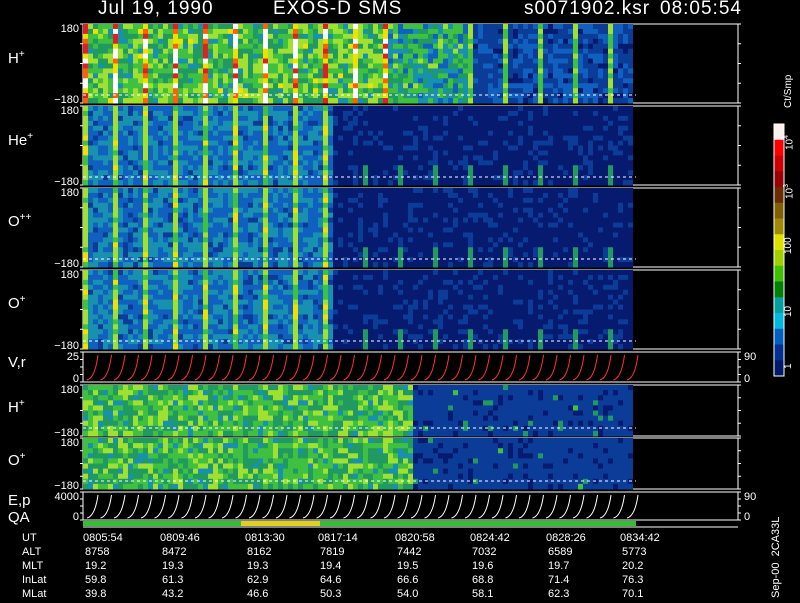 Image resolution: width=800 pixels, height=603 pixels. What do you see at coordinates (747, 379) in the screenshot?
I see `rmin-label-v: 0` at bounding box center [747, 379].